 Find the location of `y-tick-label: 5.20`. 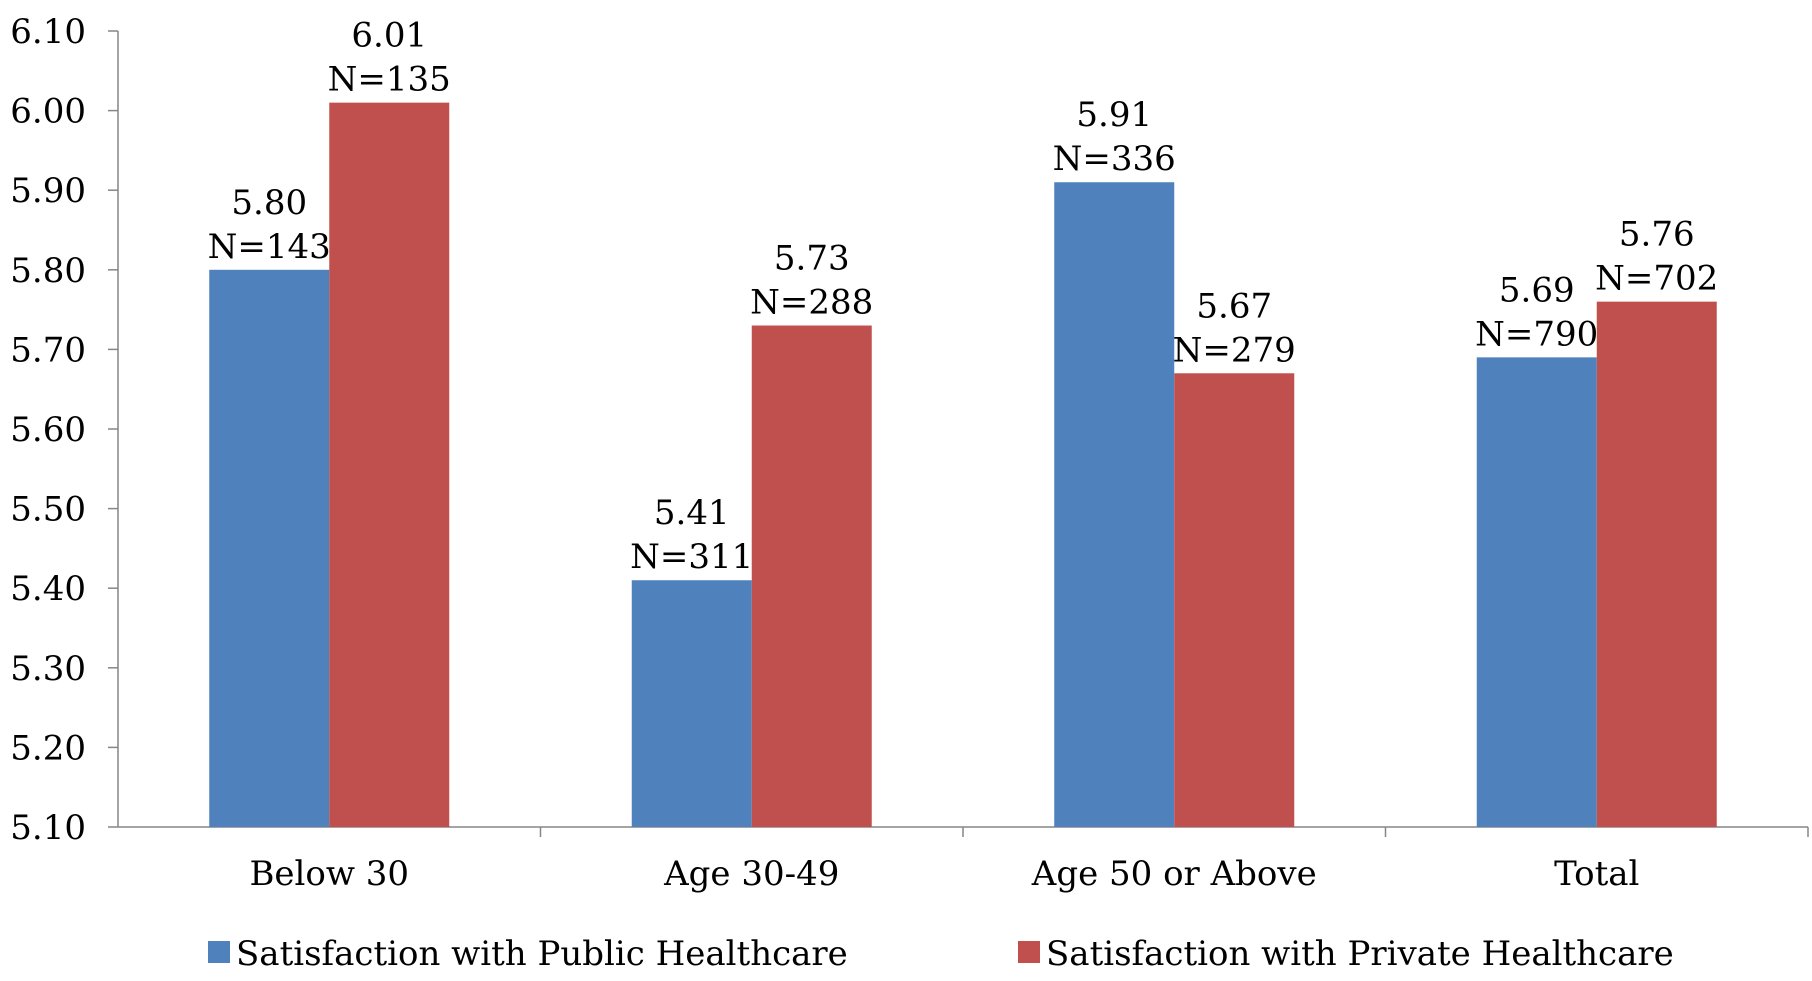

y-tick-label: 5.20 is located at coordinates (48, 748).